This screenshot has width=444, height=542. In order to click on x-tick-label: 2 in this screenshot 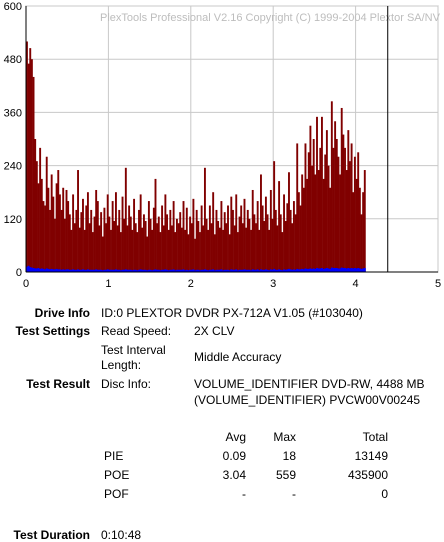, I will do `click(191, 284)`.